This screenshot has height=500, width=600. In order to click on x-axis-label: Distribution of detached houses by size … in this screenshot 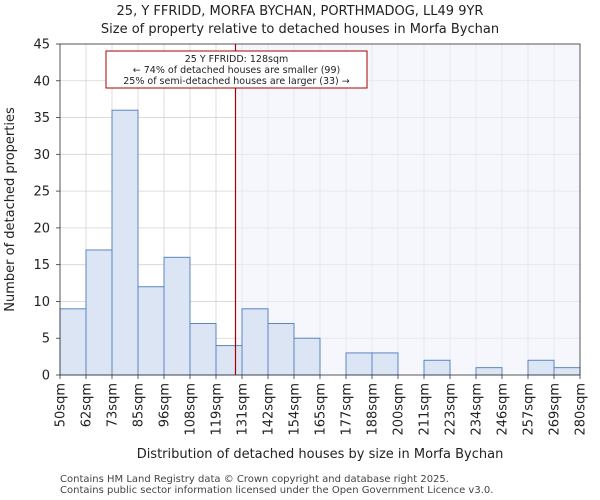, I will do `click(320, 454)`.